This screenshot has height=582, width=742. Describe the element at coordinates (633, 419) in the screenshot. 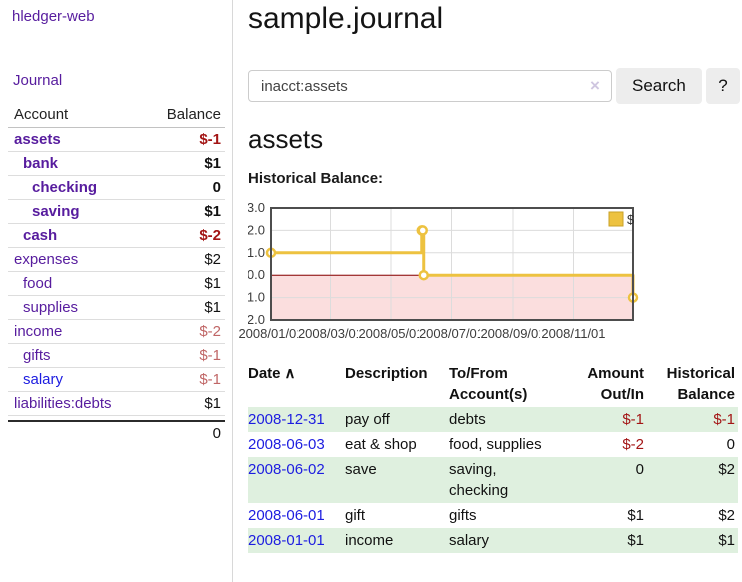

I see `transaction-amount: $-1` at that location.